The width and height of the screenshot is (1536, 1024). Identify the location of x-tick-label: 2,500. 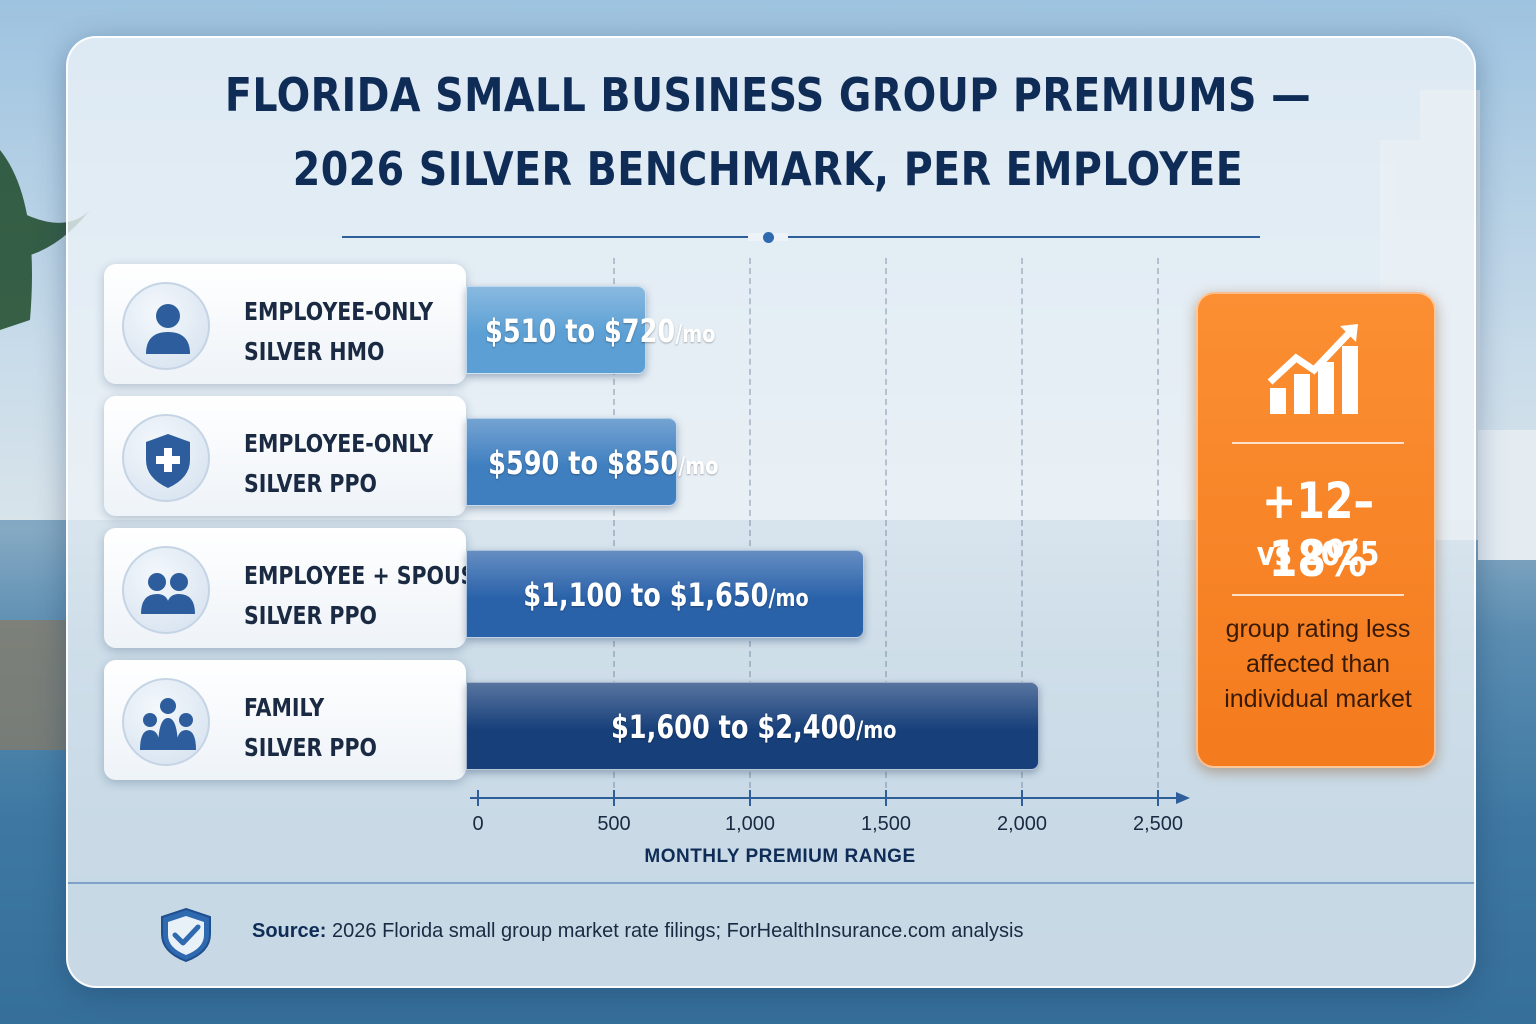
(1158, 824).